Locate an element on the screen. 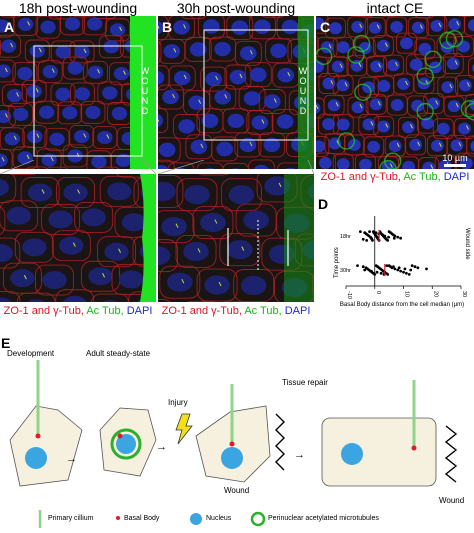 This screenshot has height=533, width=474. legend-basal-icon is located at coordinates (118, 518).